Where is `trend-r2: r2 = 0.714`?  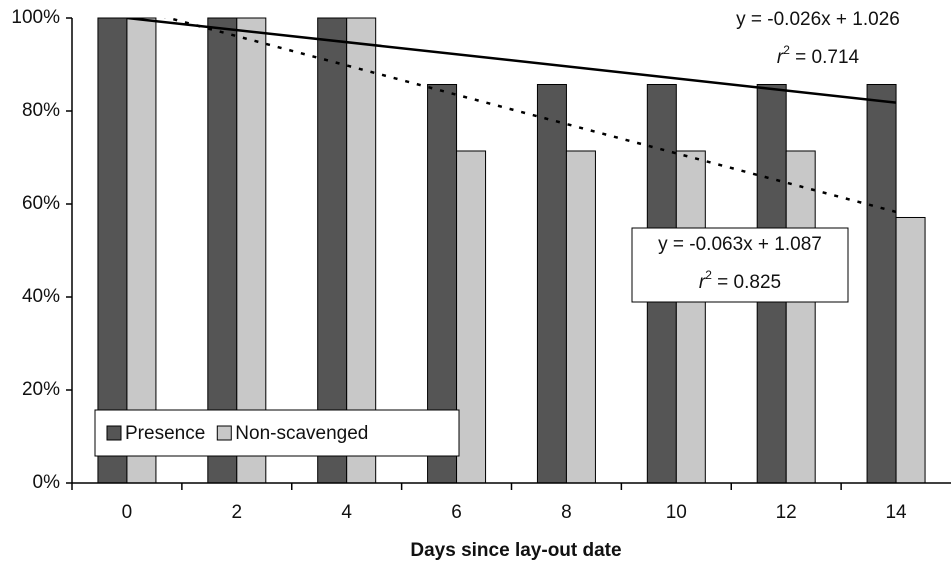 trend-r2: r2 = 0.714 is located at coordinates (818, 55).